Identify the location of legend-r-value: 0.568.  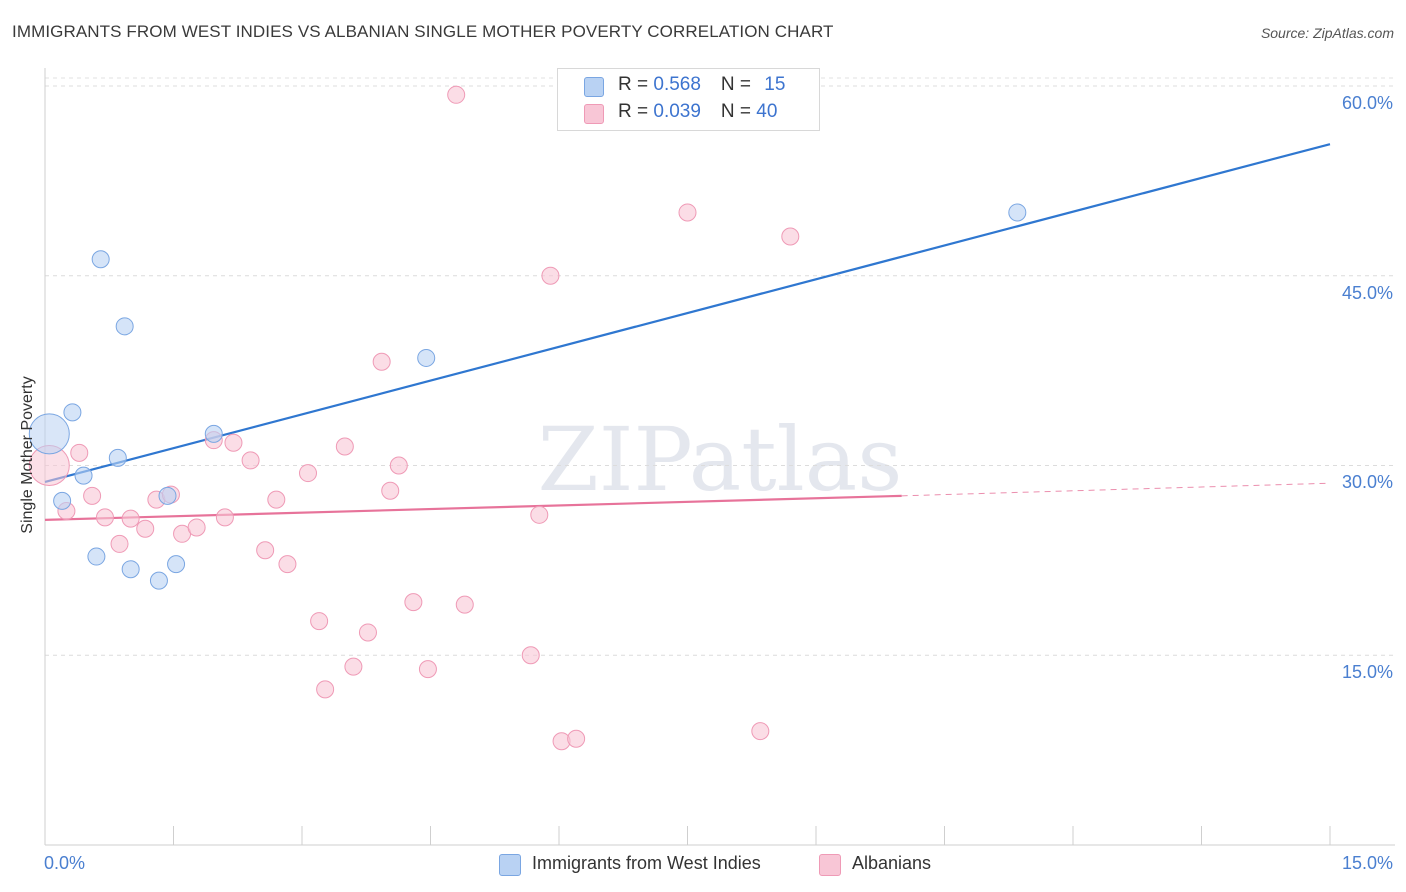
(677, 84).